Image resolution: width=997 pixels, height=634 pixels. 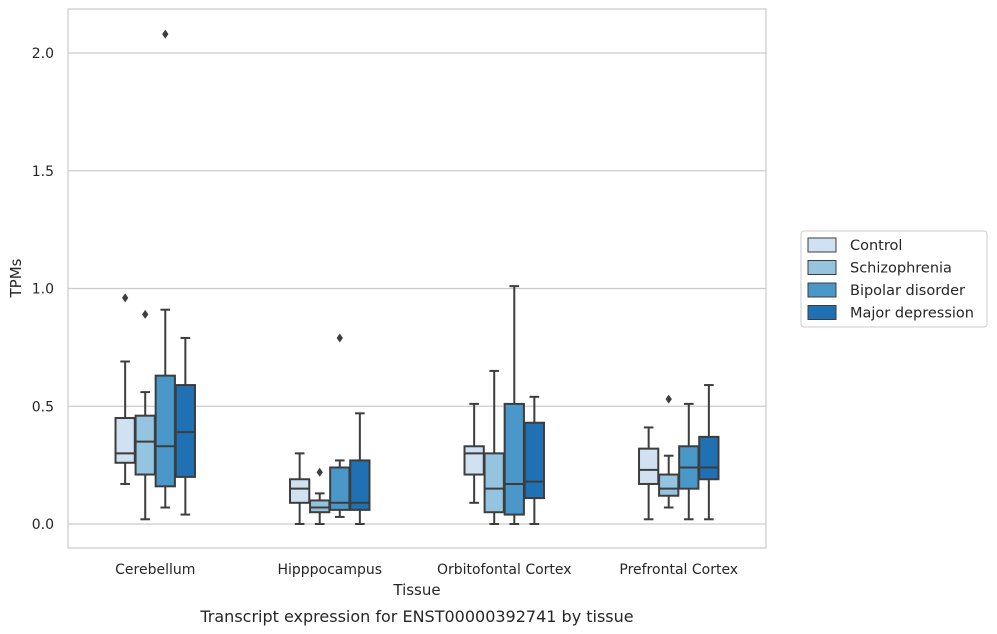 What do you see at coordinates (907, 291) in the screenshot?
I see `legend-label: Bipolar disorder` at bounding box center [907, 291].